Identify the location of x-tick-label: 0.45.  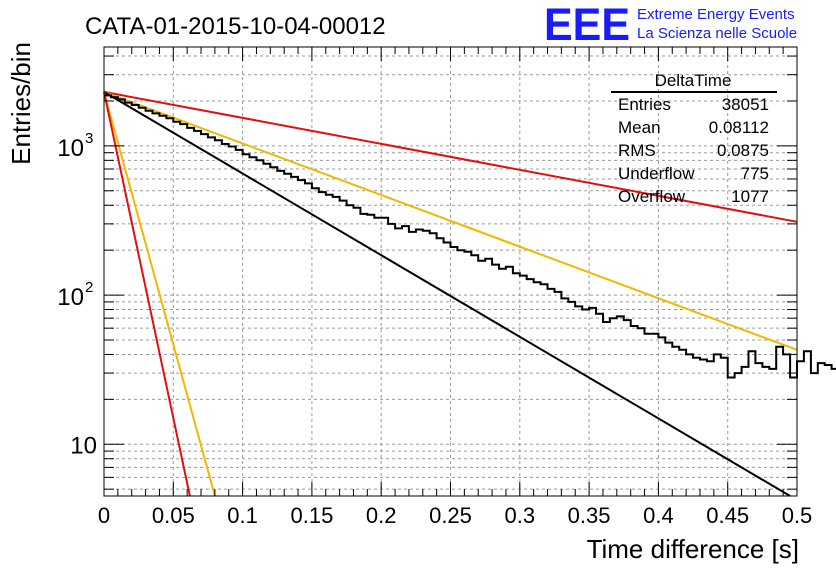
(727, 515).